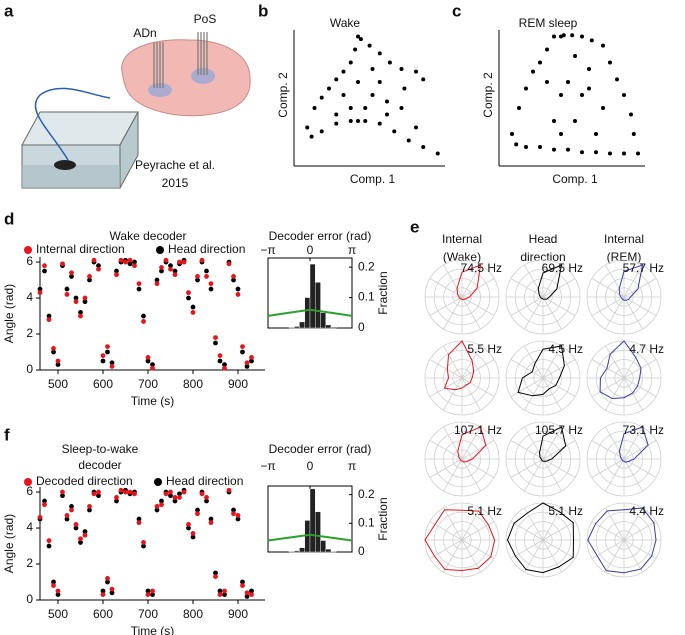 Image resolution: width=685 pixels, height=635 pixels. I want to click on bar, so click(297, 551).